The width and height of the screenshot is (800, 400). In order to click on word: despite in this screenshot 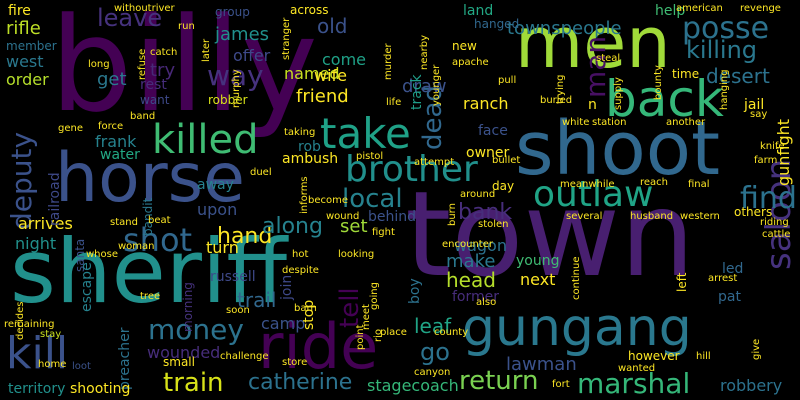, I will do `click(300, 270)`.